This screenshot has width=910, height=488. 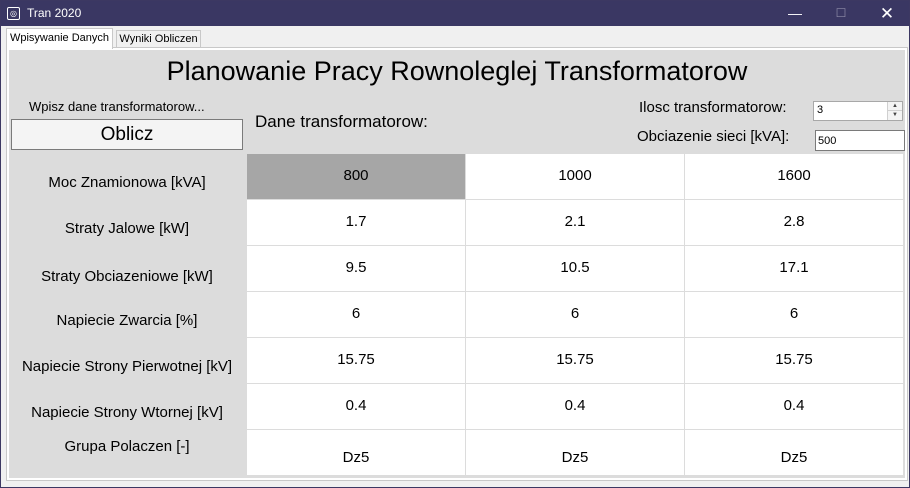 I want to click on cell-straty-jalowe-1: 1.7, so click(x=356, y=222).